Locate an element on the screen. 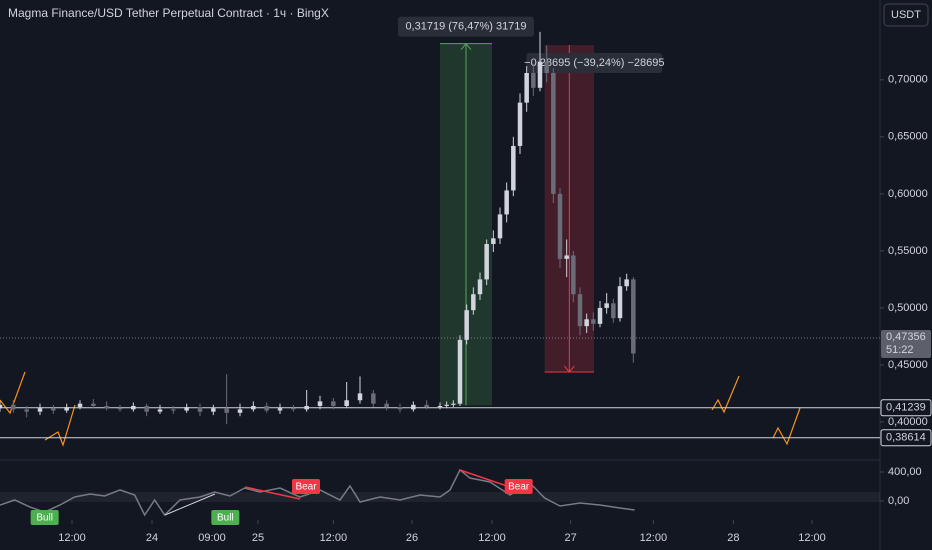 The width and height of the screenshot is (932, 550). y-tick-label: 0,45000 is located at coordinates (908, 365).